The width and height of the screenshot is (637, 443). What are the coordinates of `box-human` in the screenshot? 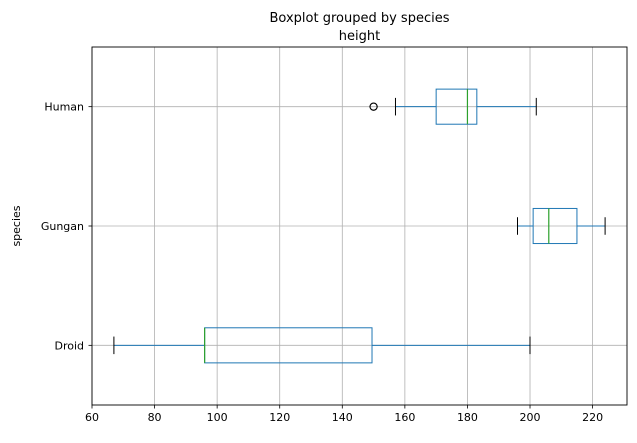 It's located at (453, 106).